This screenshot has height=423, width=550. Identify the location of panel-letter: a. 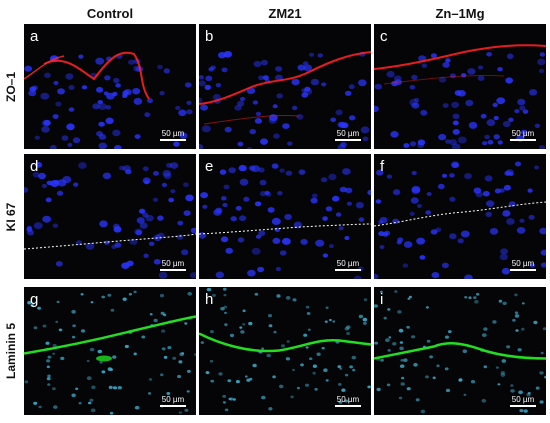
(34, 36).